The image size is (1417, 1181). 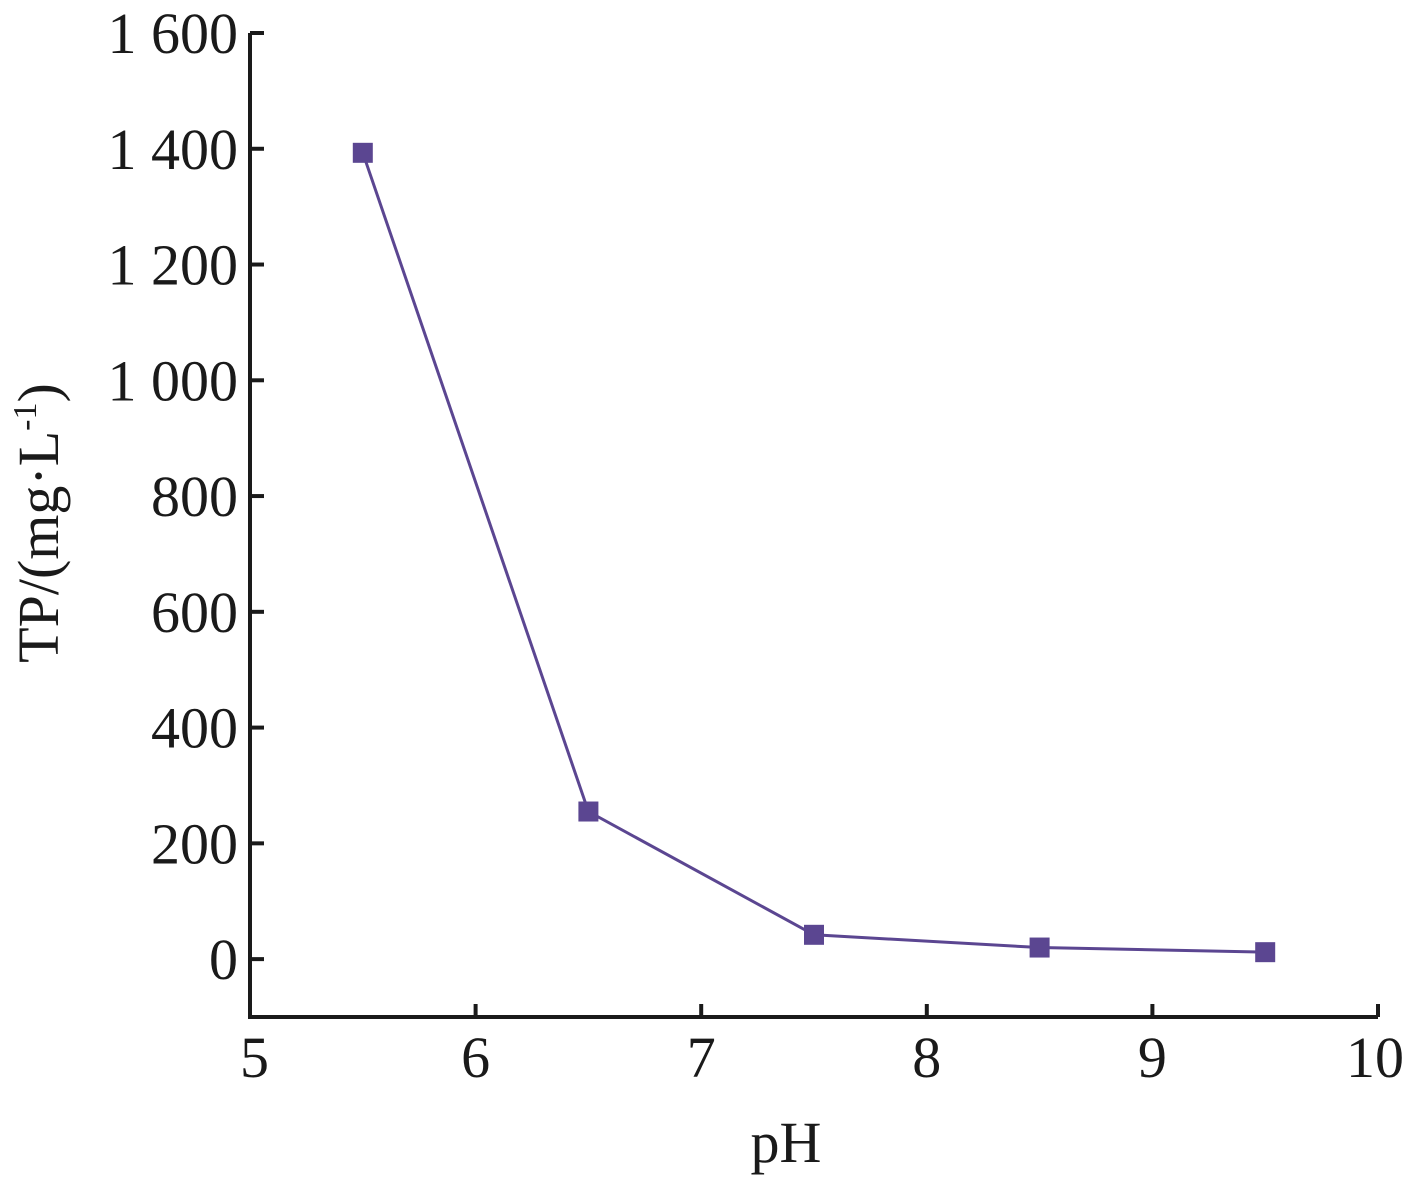 I want to click on y-axis-title: TP/(mg·L-1), so click(x=38, y=523).